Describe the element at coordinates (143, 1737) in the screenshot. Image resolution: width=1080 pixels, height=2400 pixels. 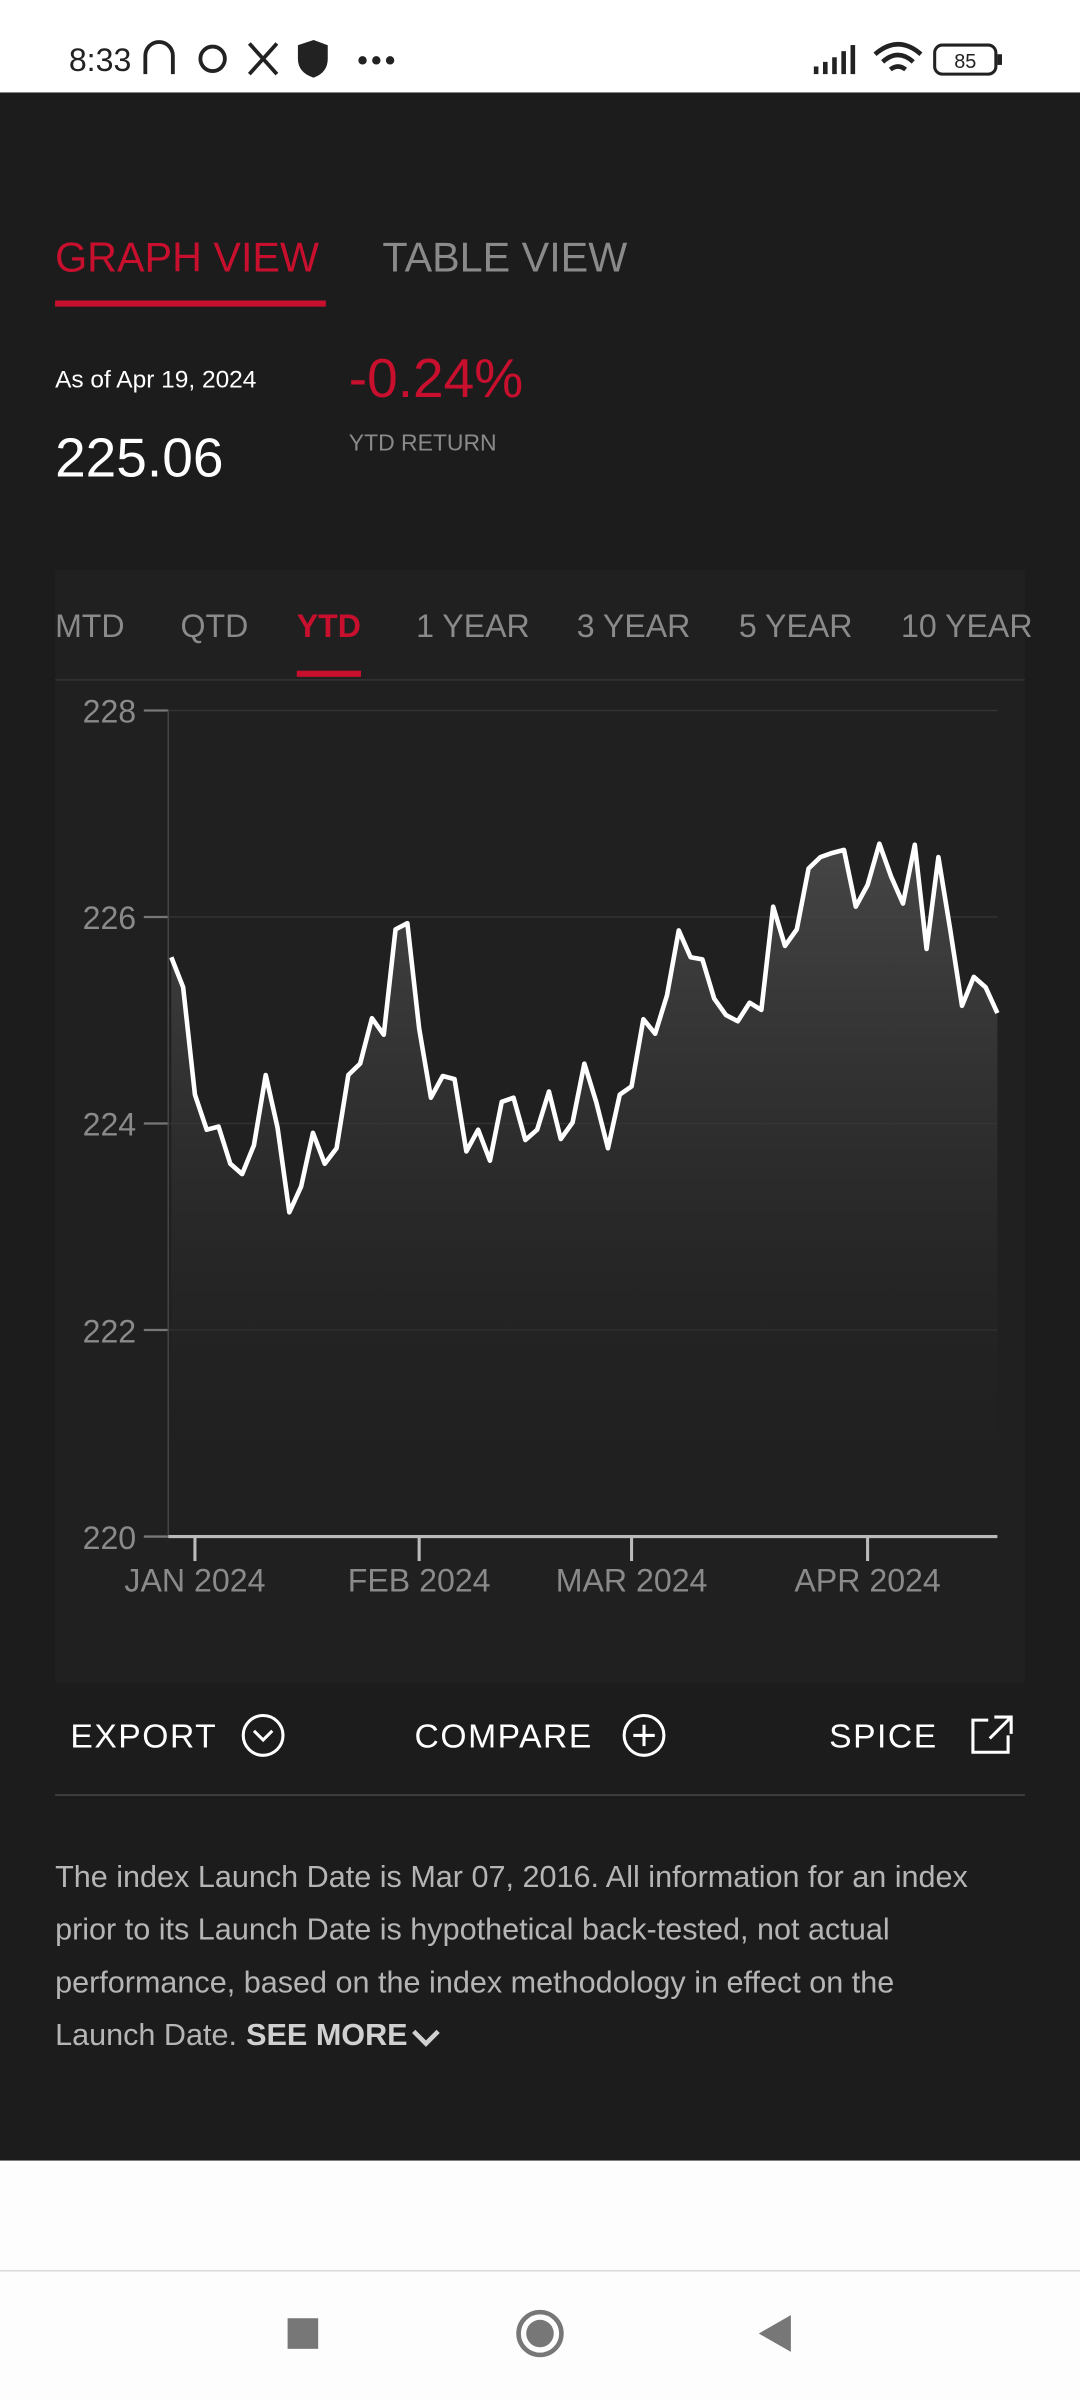
I see `action-button: EXPORT` at that location.